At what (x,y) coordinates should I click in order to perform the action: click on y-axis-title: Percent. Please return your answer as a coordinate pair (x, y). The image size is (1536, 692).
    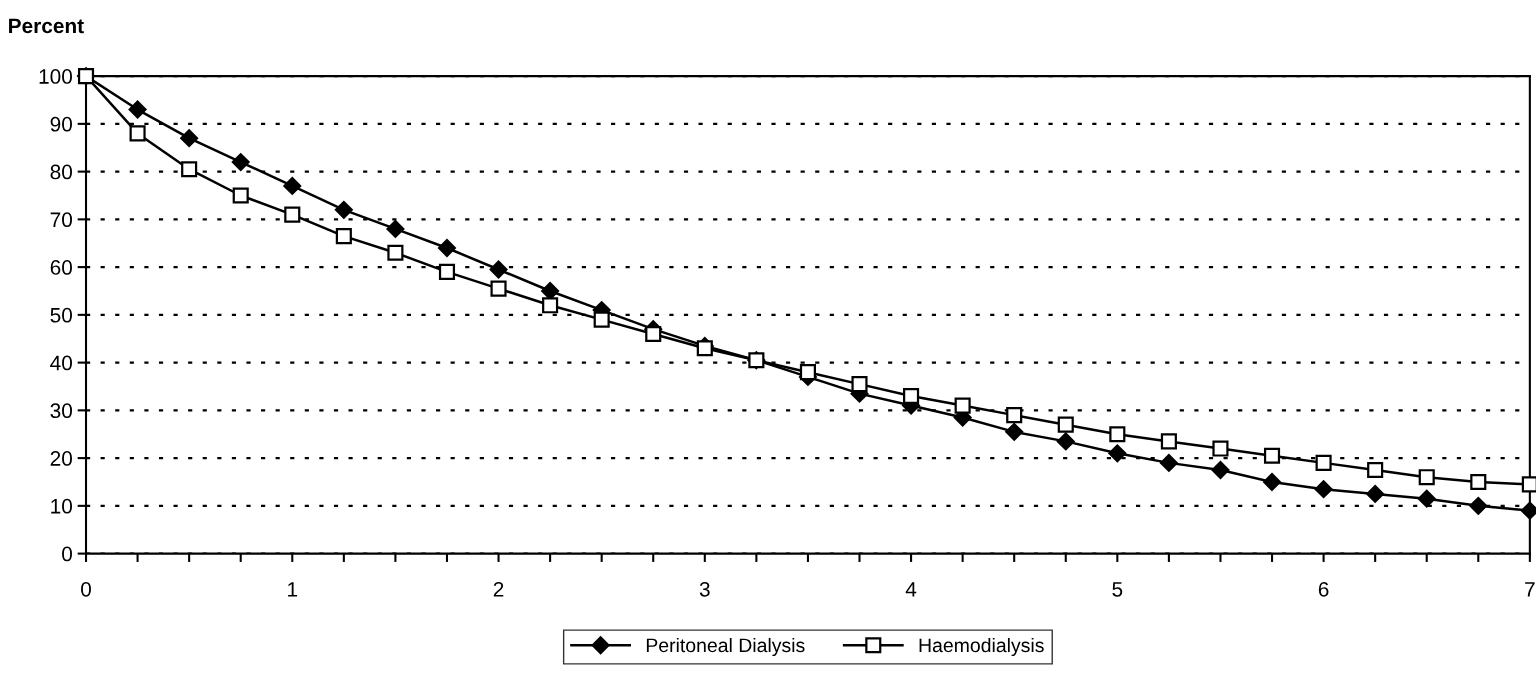
    Looking at the image, I should click on (46, 26).